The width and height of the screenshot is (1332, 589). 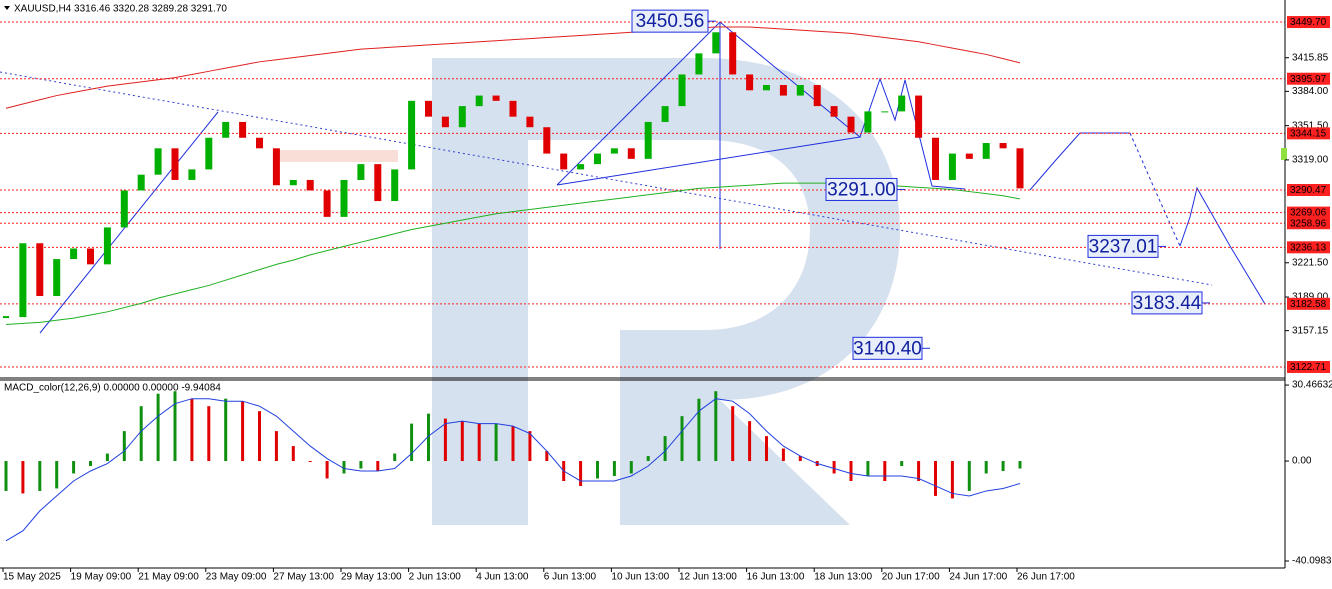 What do you see at coordinates (1167, 303) in the screenshot?
I see `price-annotation: 3183.44` at bounding box center [1167, 303].